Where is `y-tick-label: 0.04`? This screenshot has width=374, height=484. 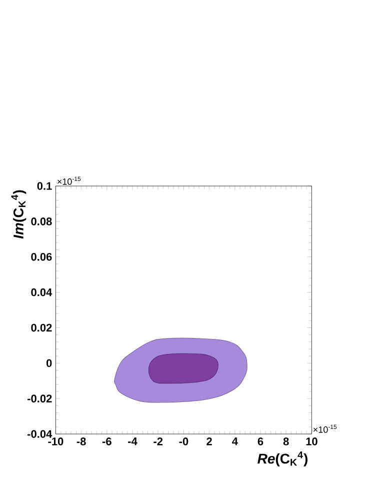
y-tick-label: 0.04 is located at coordinates (41, 292).